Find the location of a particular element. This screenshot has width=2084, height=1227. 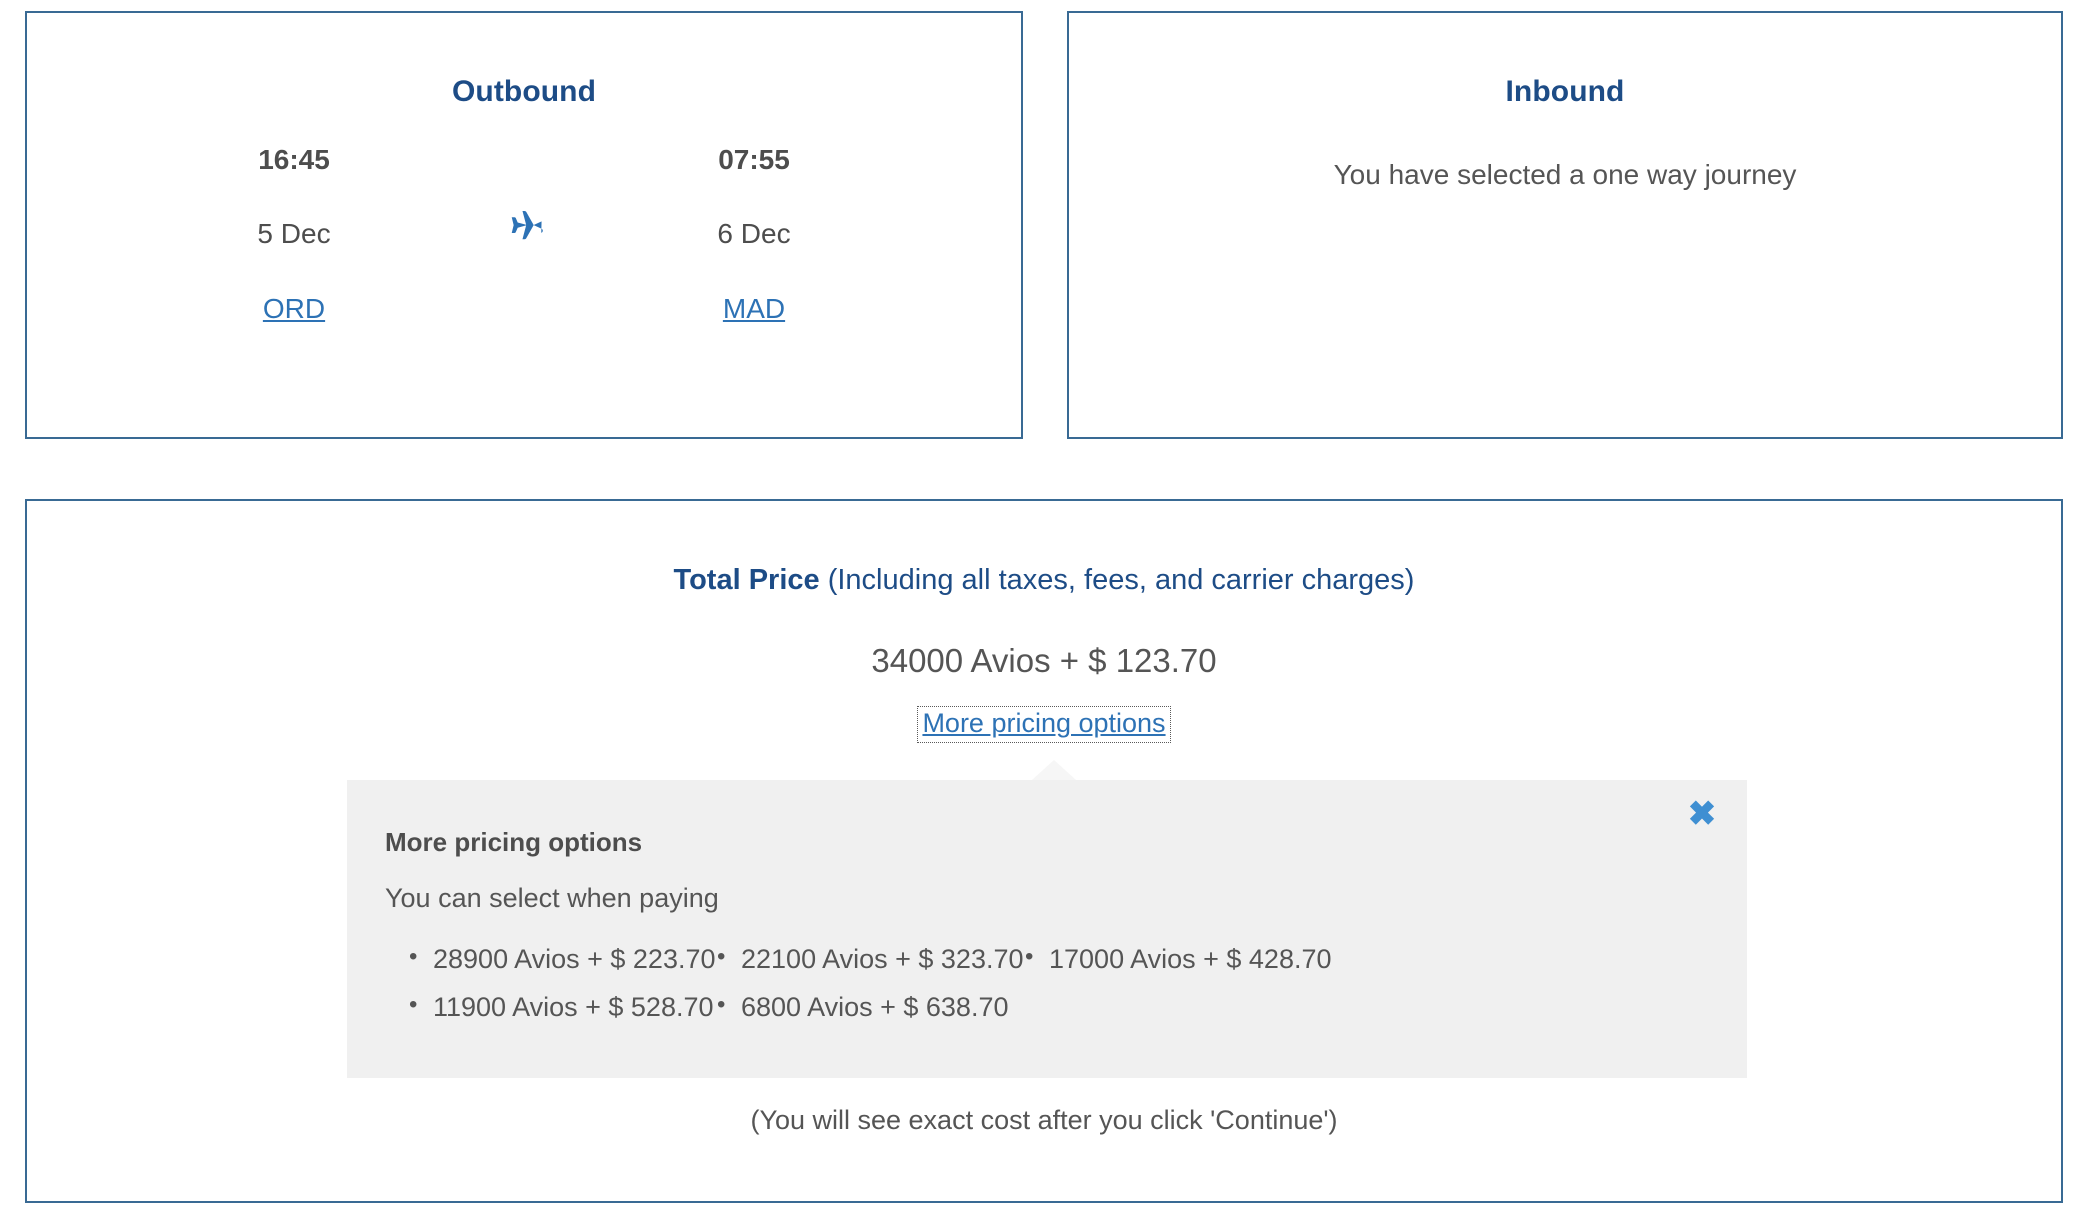

more-pricing-options-wrap: More pricing options is located at coordinates (1044, 725).